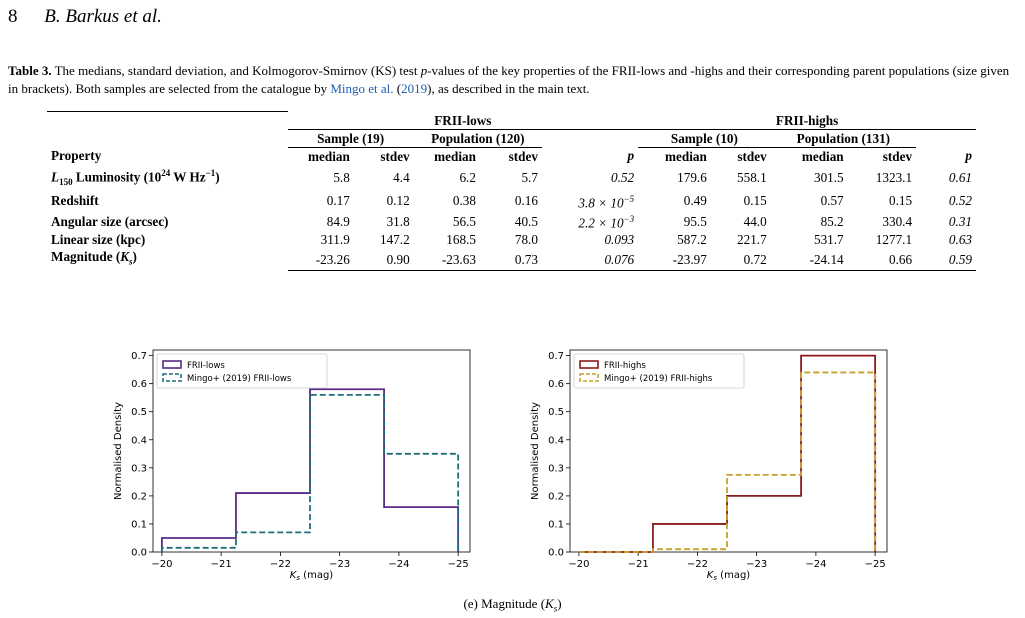 The width and height of the screenshot is (1025, 618). Describe the element at coordinates (394, 240) in the screenshot. I see `table-cell: 147.2` at that location.